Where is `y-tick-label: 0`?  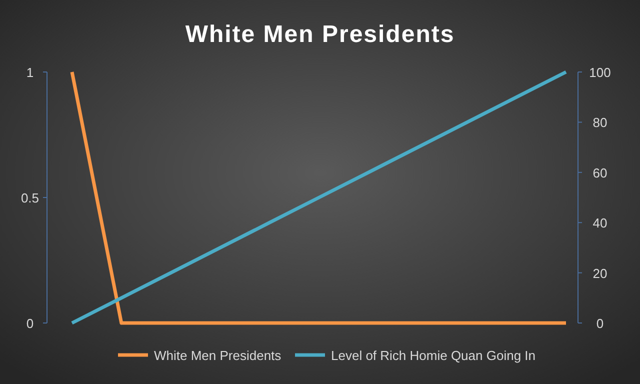
y-tick-label: 0 is located at coordinates (30, 323).